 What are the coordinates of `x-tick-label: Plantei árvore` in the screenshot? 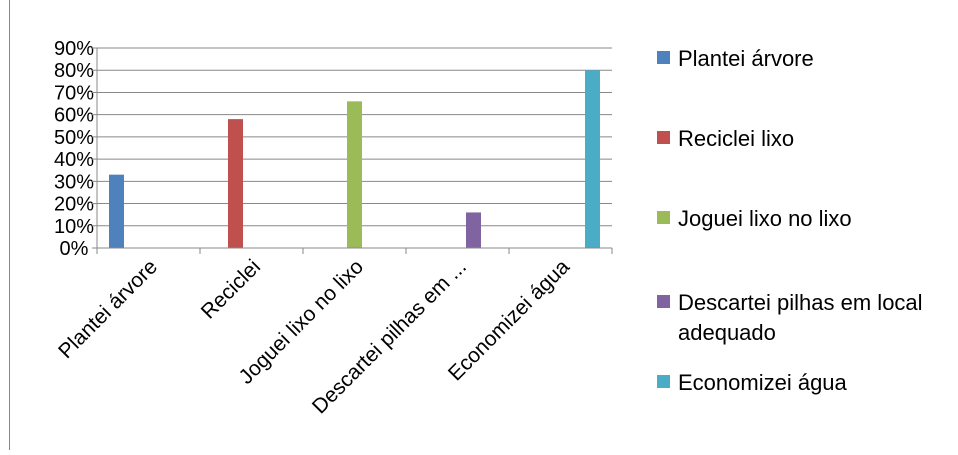 It's located at (108, 309).